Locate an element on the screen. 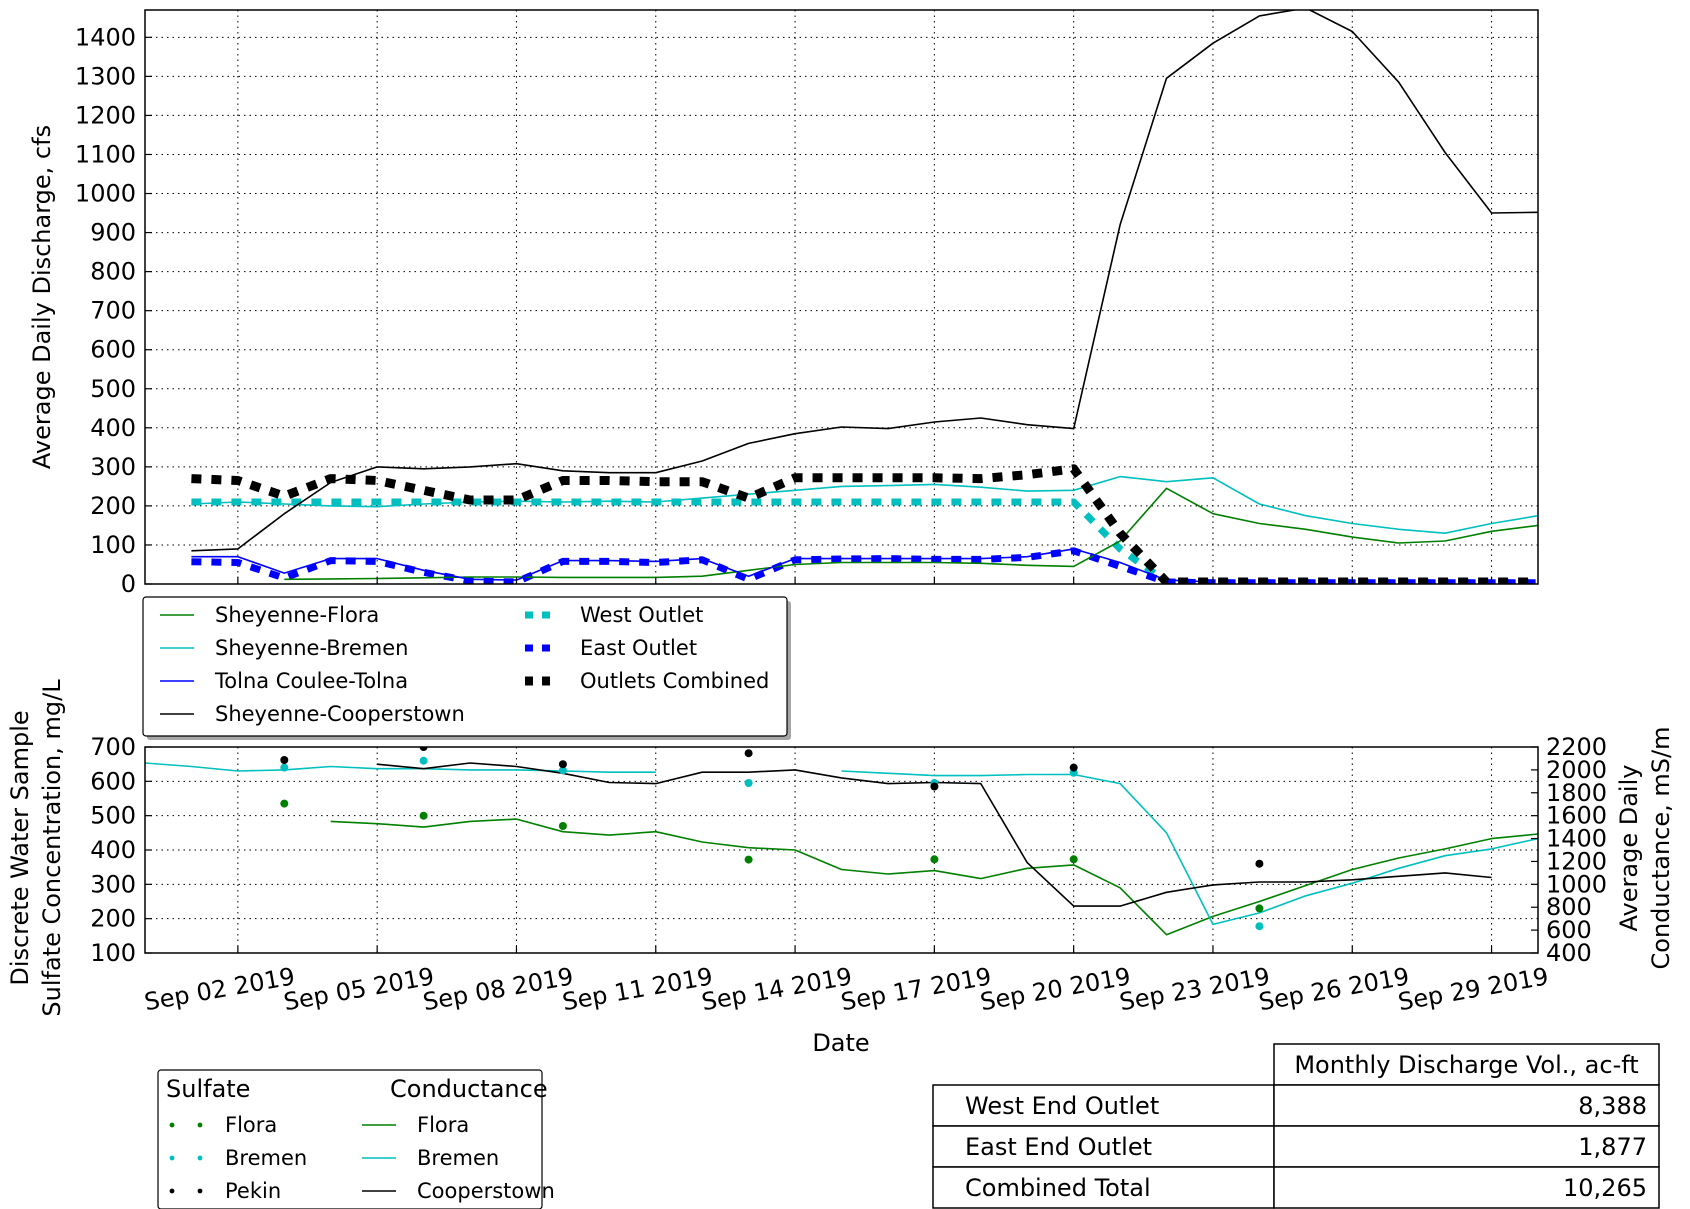 This screenshot has width=1690, height=1209. sulfate-legend-label: Flora is located at coordinates (251, 1125).